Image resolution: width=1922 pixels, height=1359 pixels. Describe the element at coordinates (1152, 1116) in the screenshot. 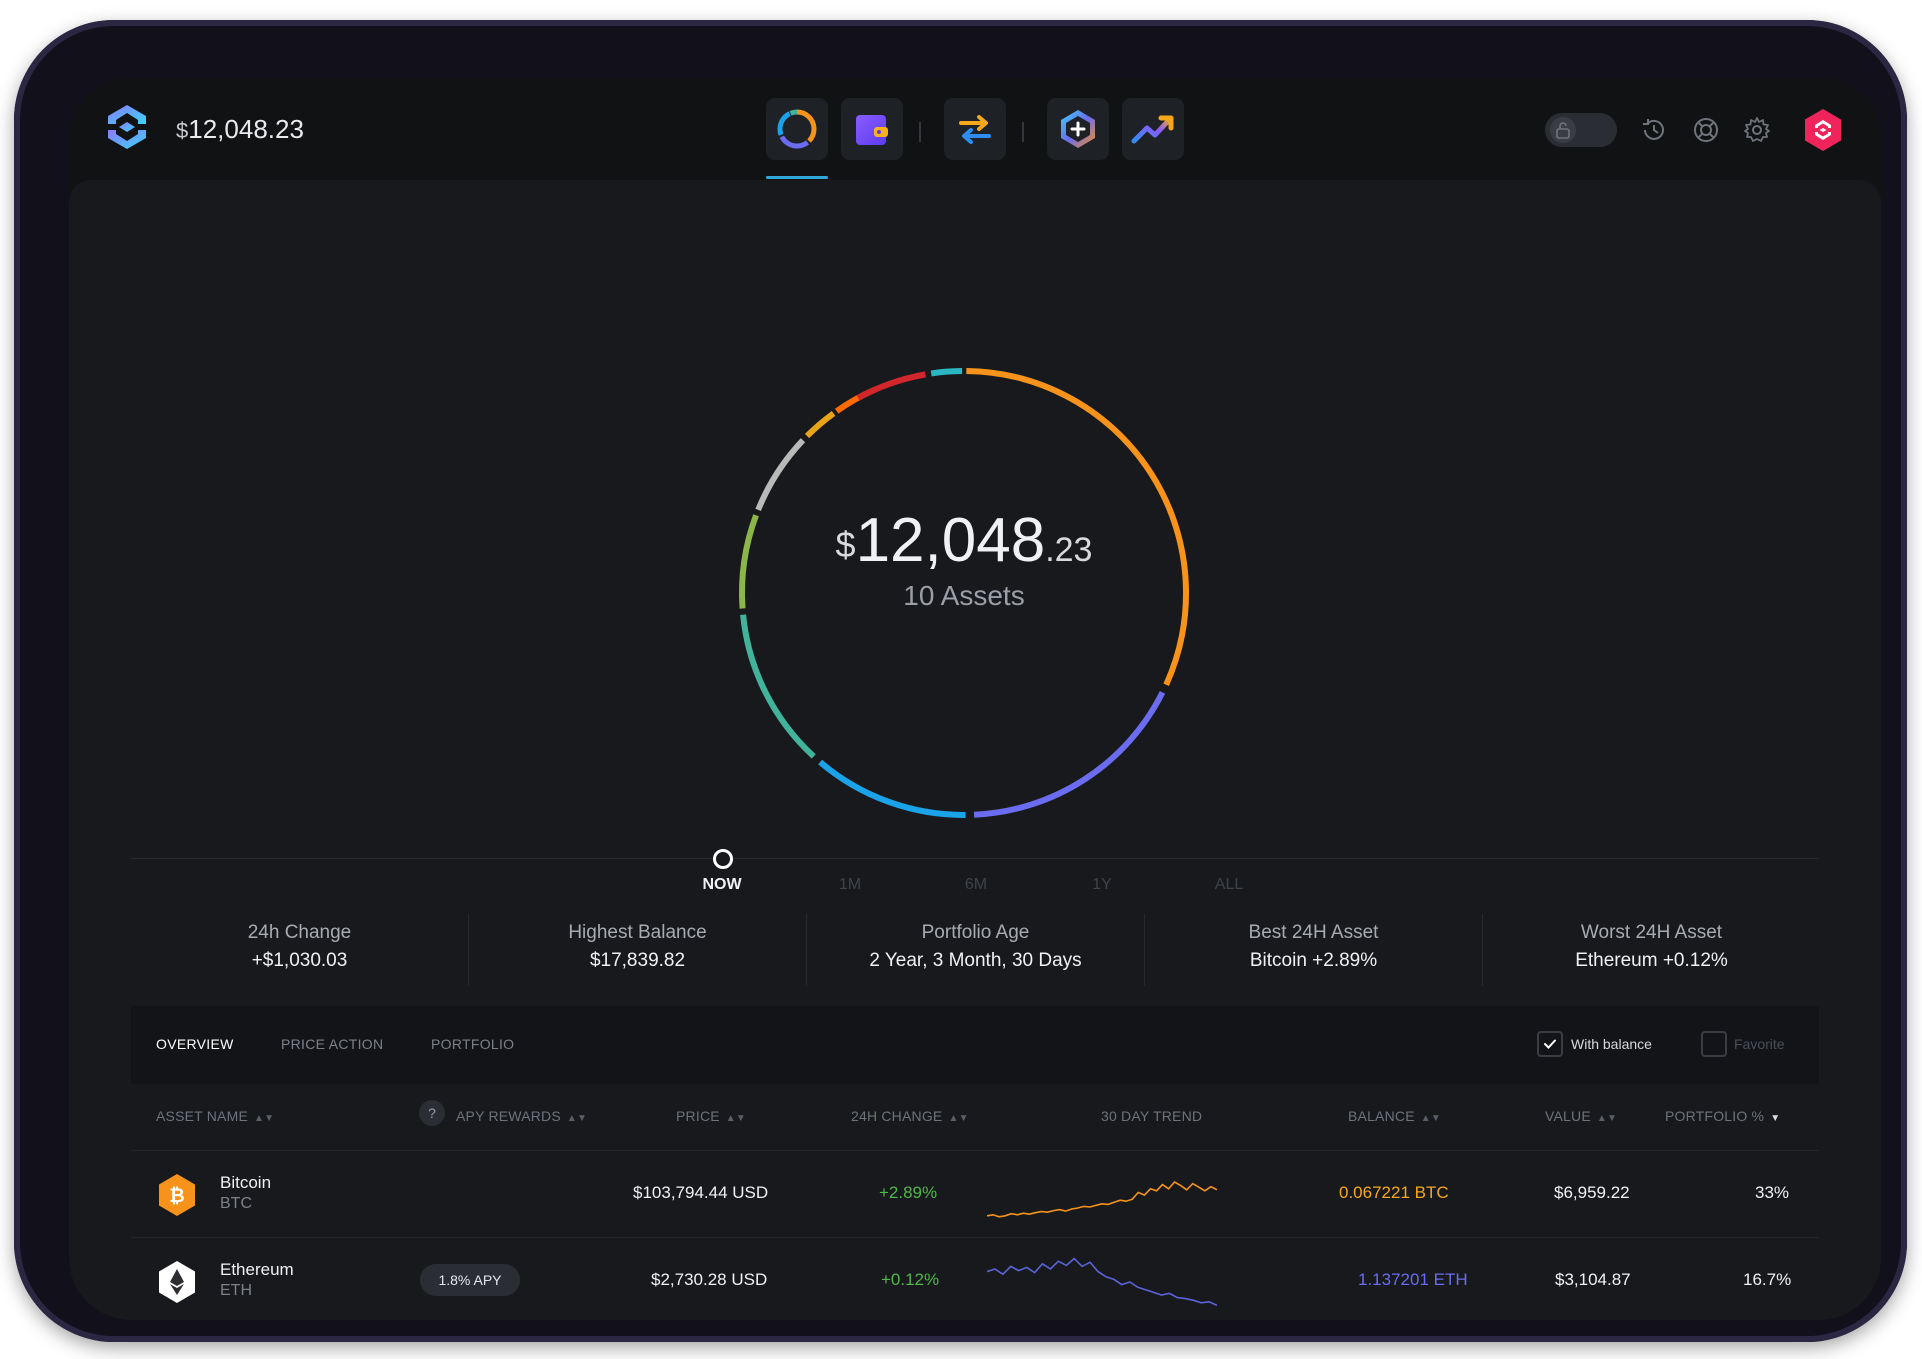

I see `col-30-day-trend: 30 DAY TREND` at that location.